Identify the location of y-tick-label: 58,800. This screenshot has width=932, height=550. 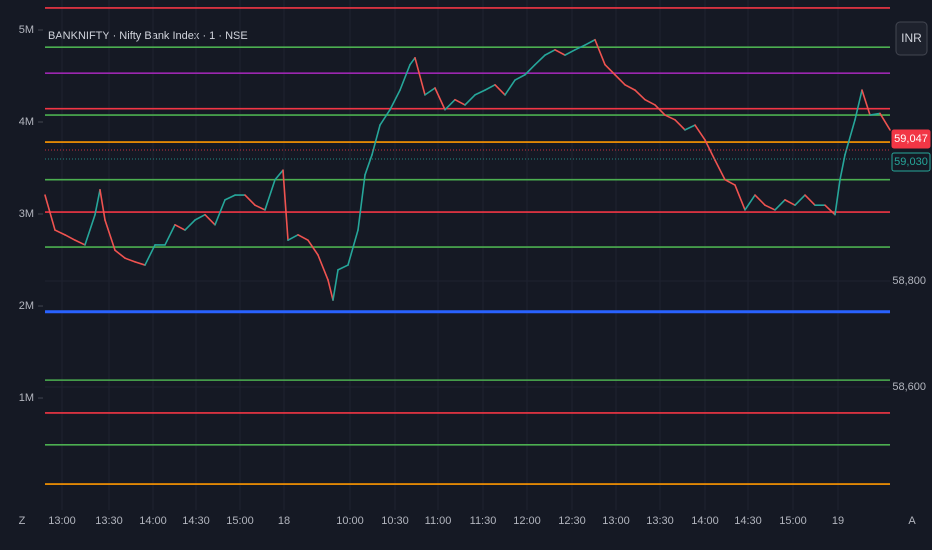
(909, 281).